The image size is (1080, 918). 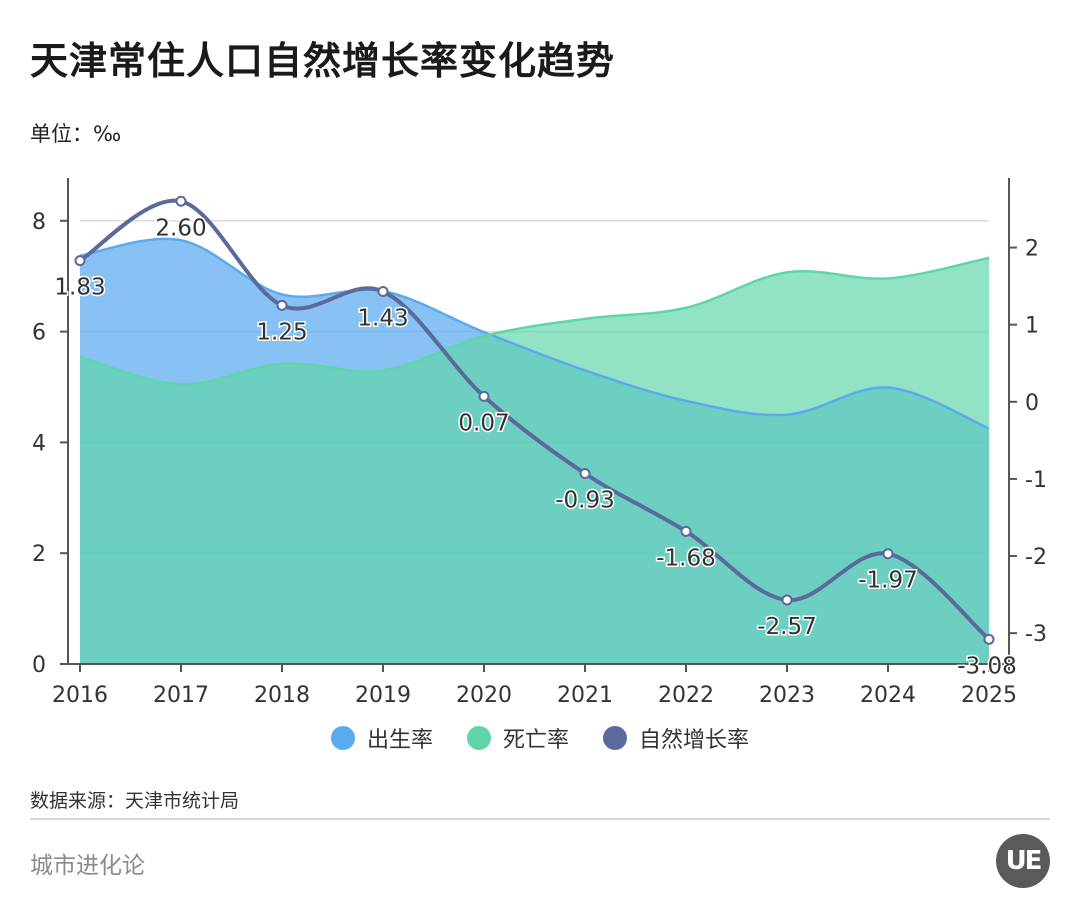 I want to click on right-tick-label: 2, so click(x=1032, y=249).